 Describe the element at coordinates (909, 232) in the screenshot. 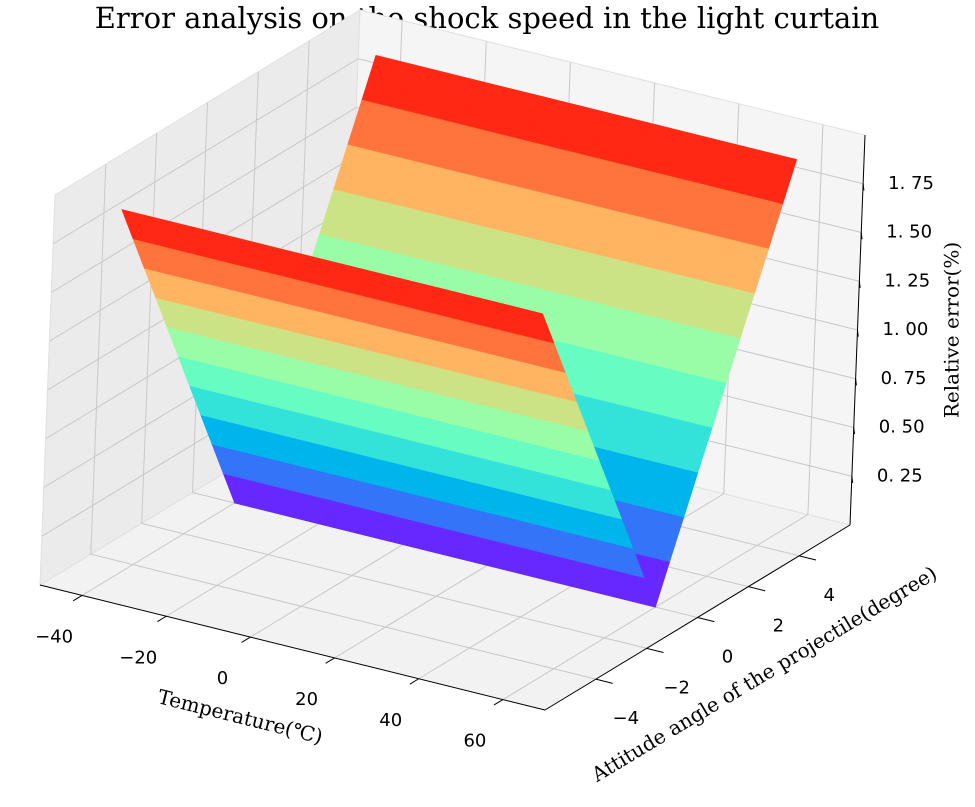

I see `z-tick-label: 1. 50` at that location.